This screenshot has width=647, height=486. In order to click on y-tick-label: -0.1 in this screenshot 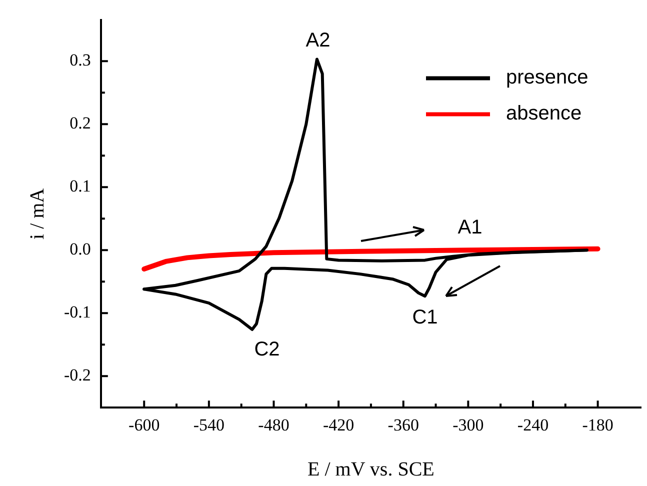, I will do `click(77, 312)`.